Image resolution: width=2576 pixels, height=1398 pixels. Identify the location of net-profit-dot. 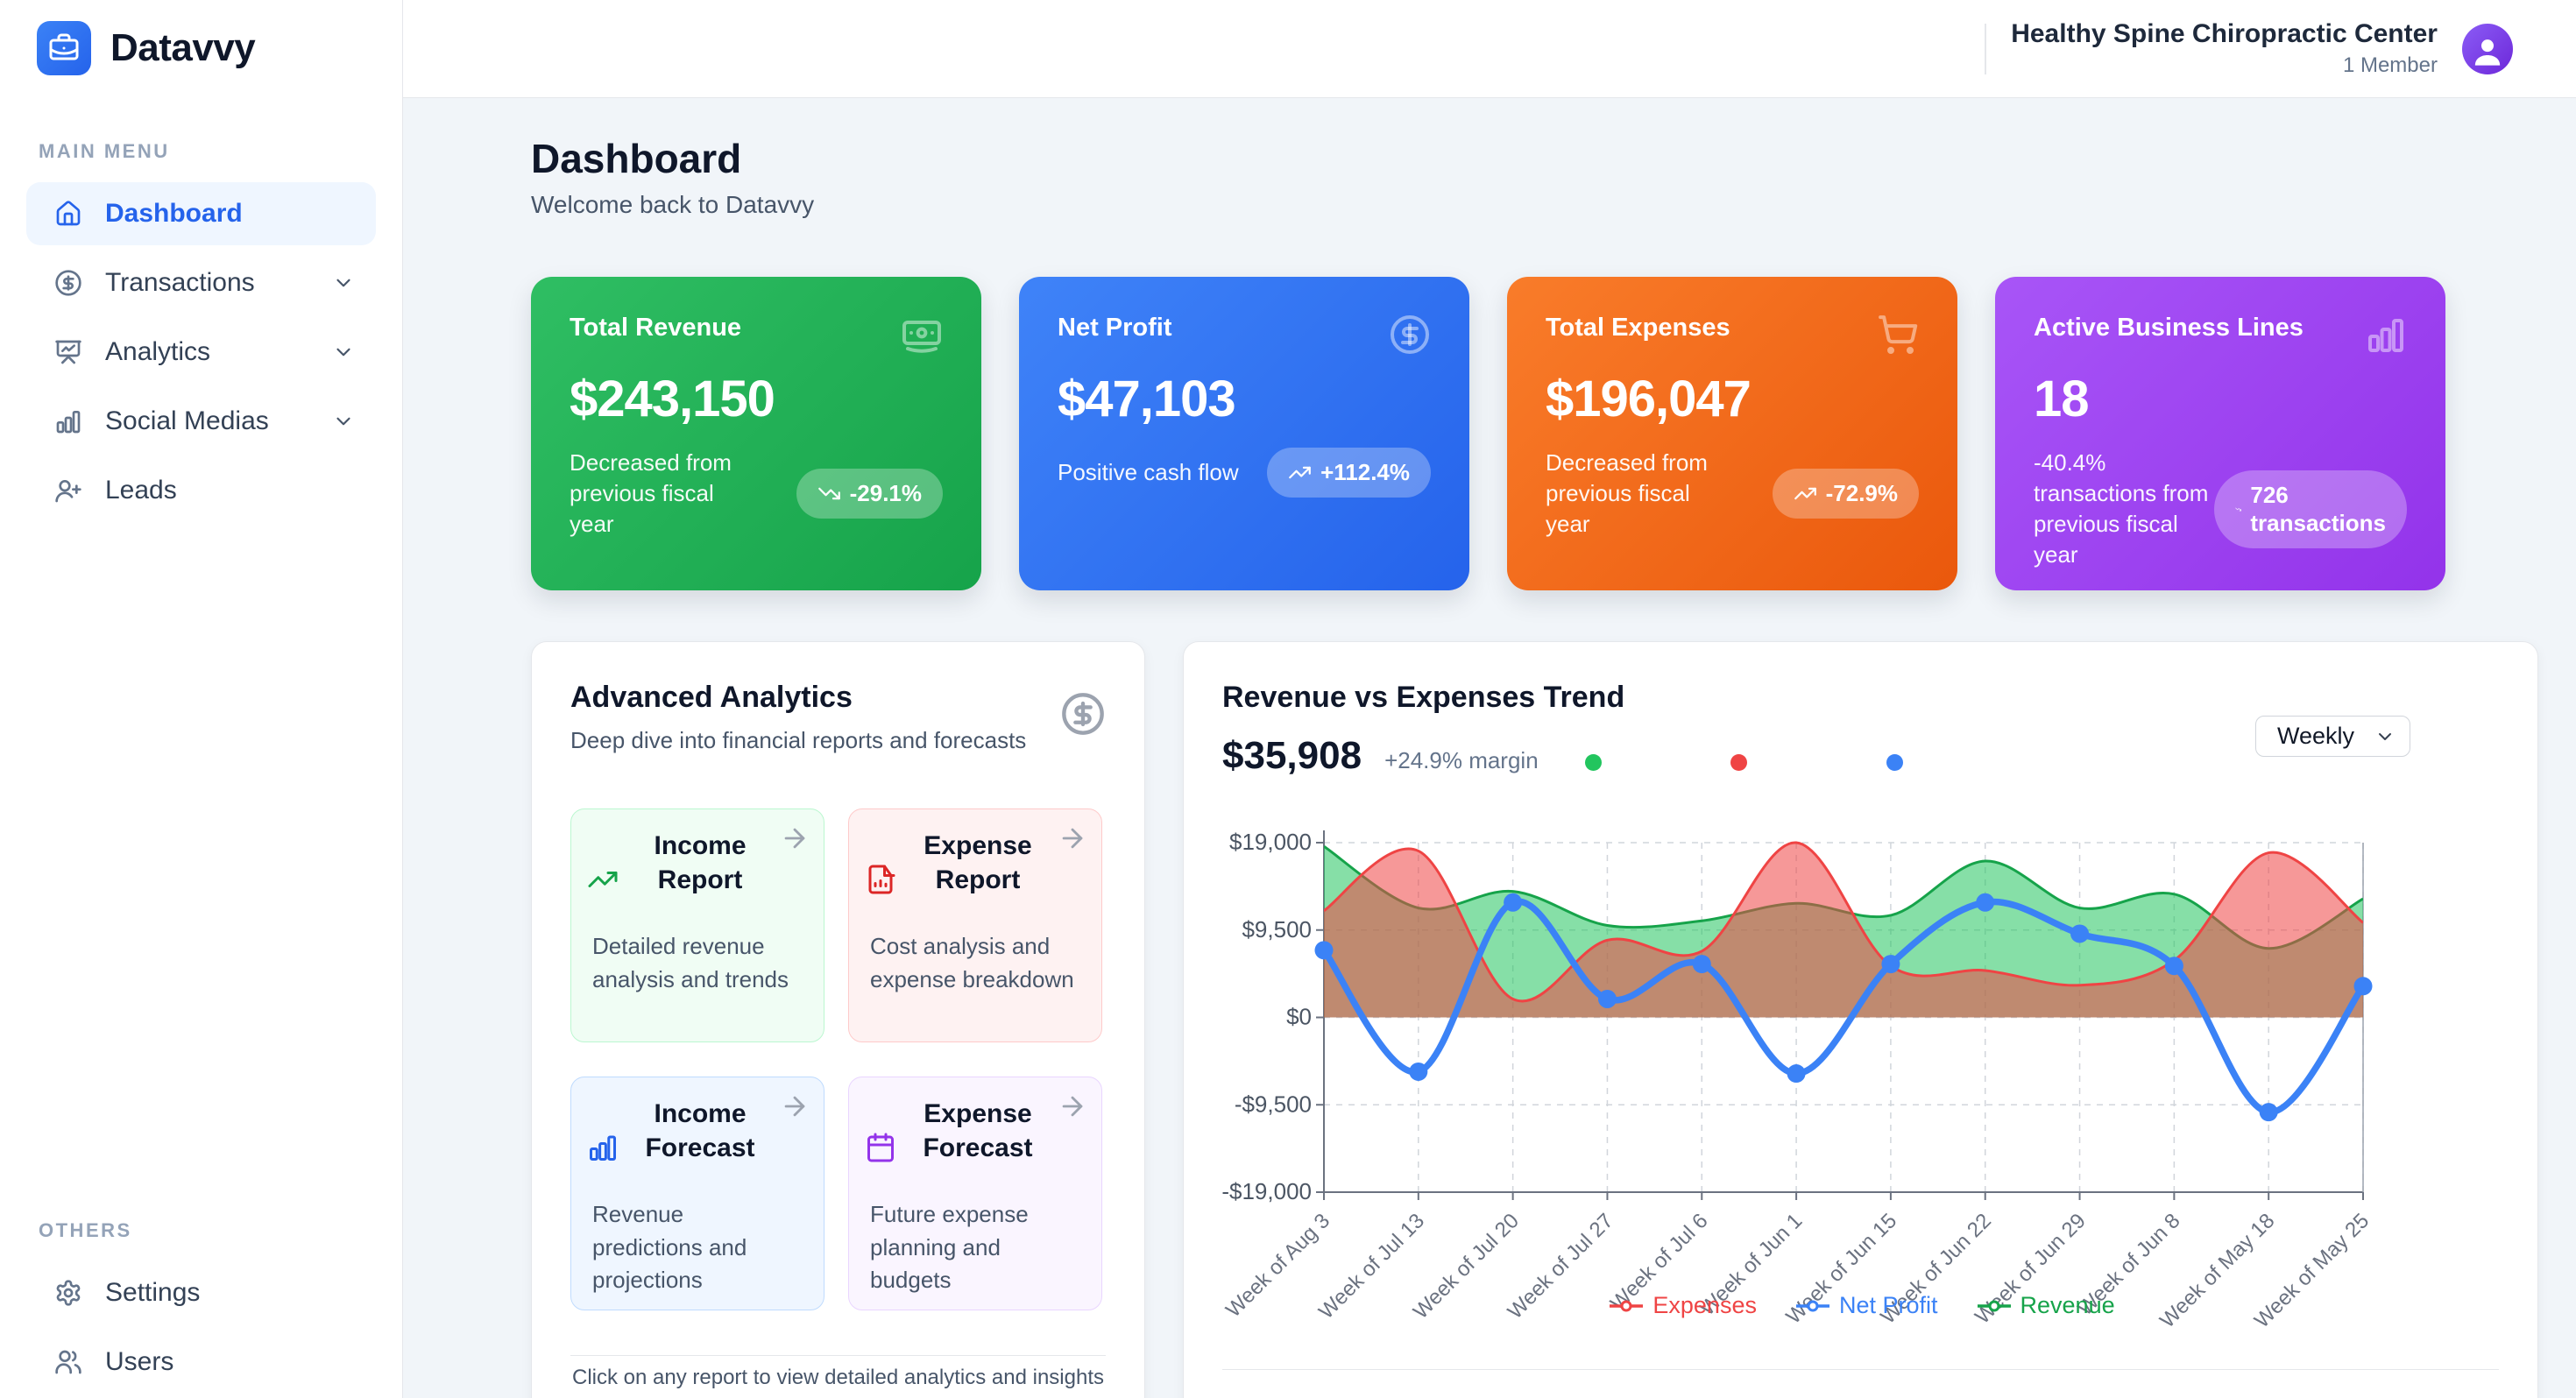
(1894, 762).